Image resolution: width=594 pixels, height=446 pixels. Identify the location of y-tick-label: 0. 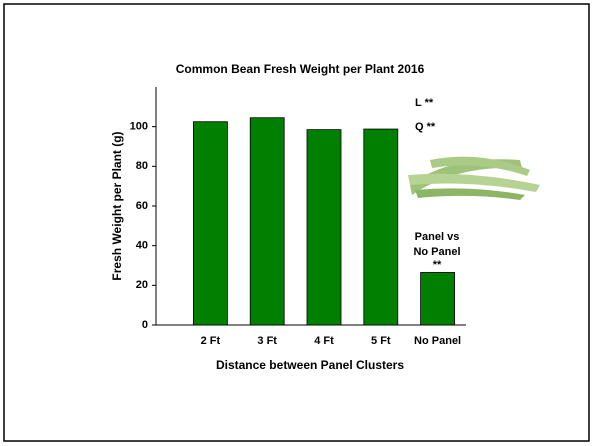
(145, 325).